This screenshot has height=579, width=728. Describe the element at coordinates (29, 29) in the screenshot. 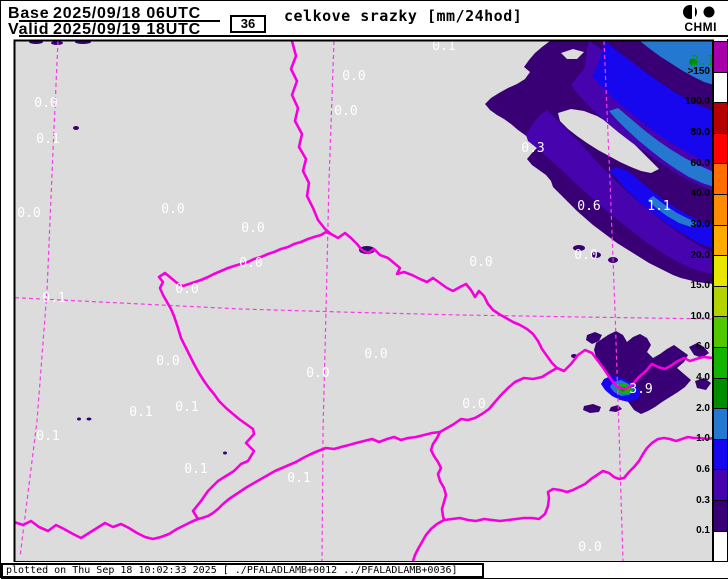

I see `valid-label: Valid` at that location.